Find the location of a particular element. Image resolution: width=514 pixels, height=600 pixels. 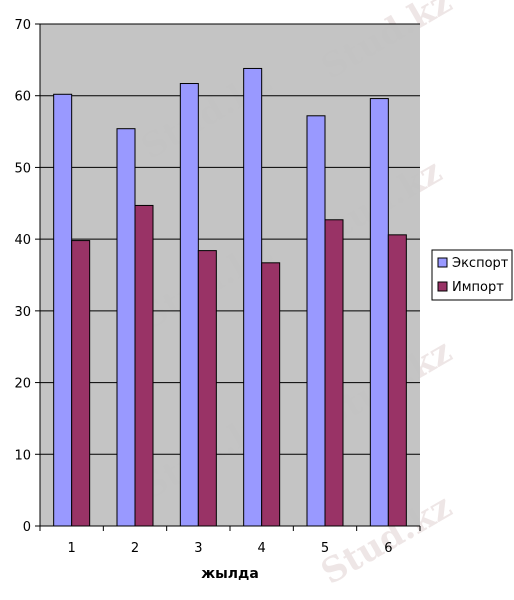

bar-Импорт-3 is located at coordinates (207, 388).